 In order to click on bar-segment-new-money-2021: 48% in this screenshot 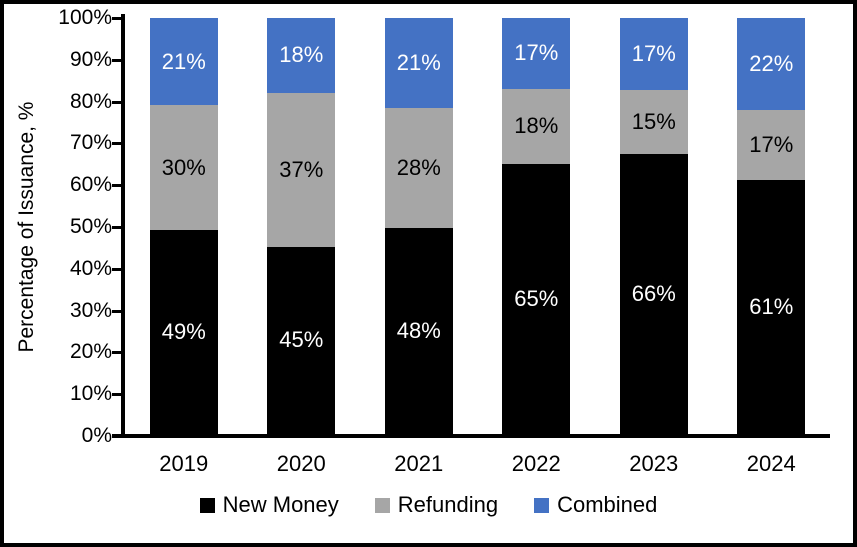, I will do `click(418, 331)`.